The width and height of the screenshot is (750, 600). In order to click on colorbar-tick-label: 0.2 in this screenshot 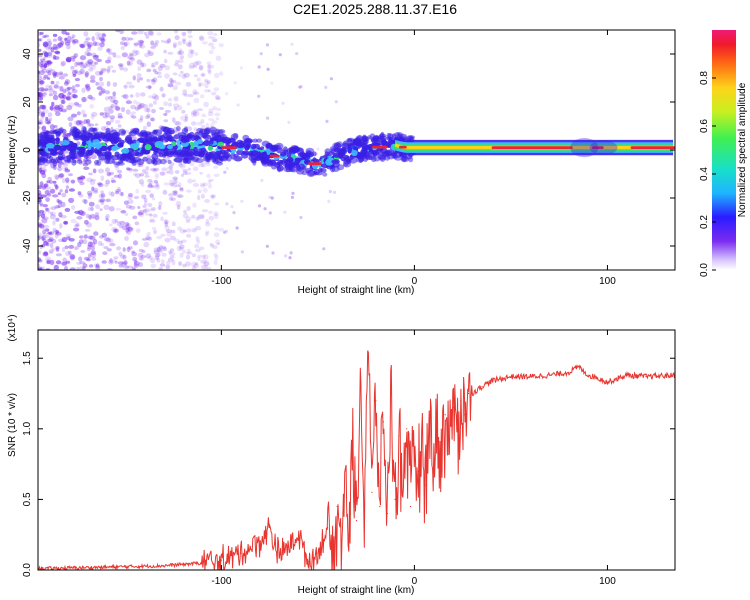, I will do `click(704, 222)`.